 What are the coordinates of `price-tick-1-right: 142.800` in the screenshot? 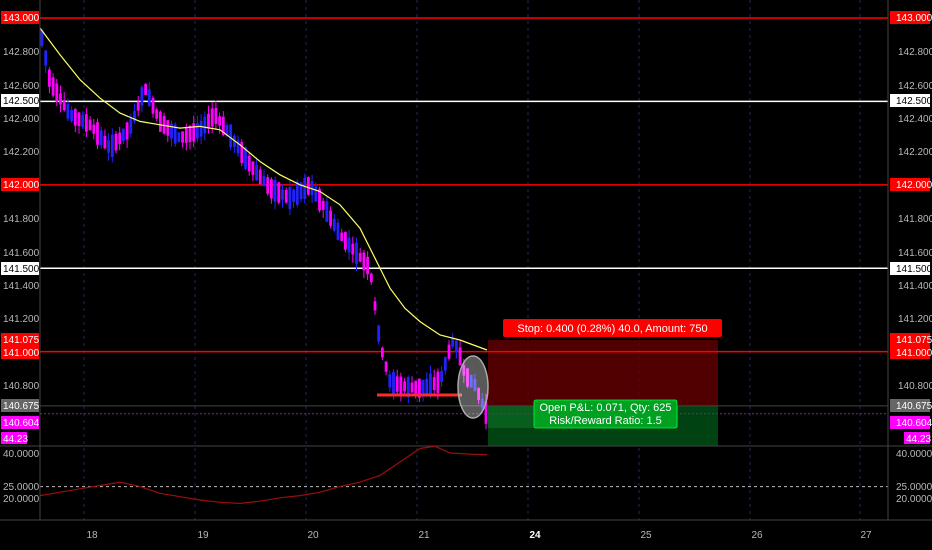 It's located at (915, 52).